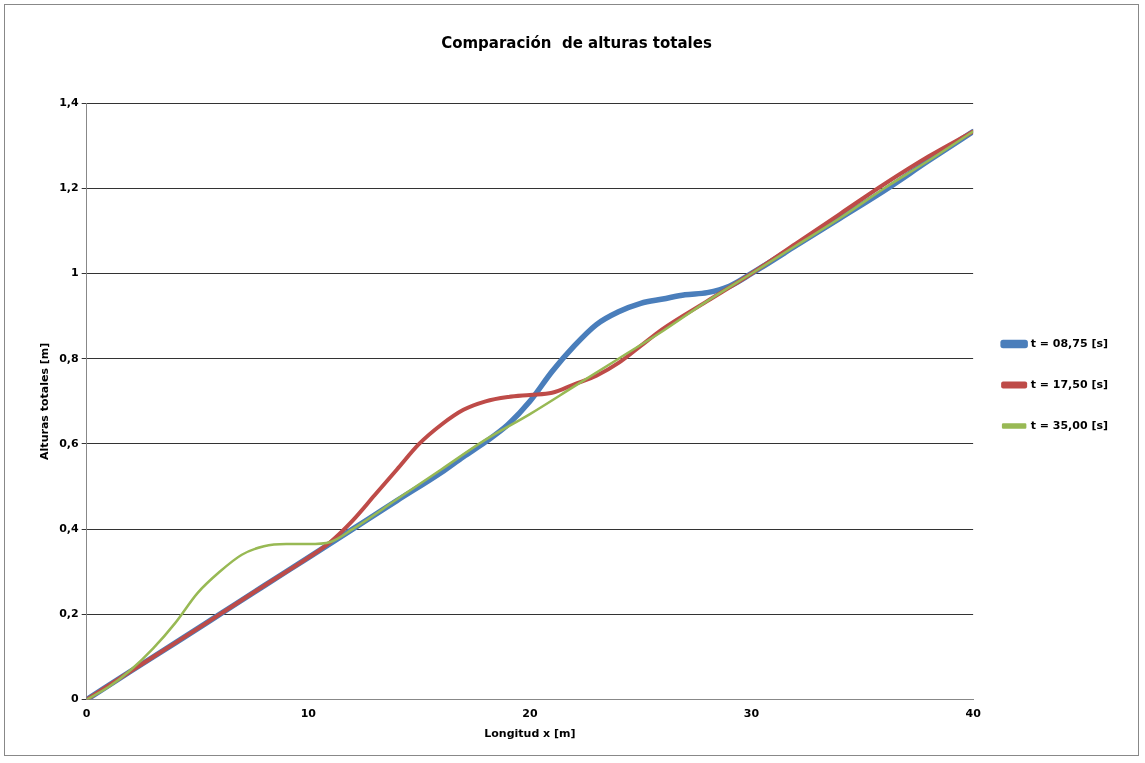  I want to click on y-tick-label: 0,6, so click(69, 443).